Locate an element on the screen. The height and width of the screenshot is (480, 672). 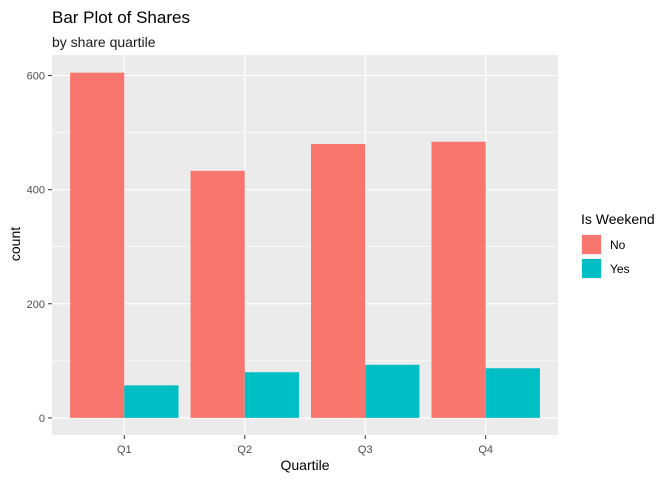
x-tick-label-q4: Q4 is located at coordinates (485, 450).